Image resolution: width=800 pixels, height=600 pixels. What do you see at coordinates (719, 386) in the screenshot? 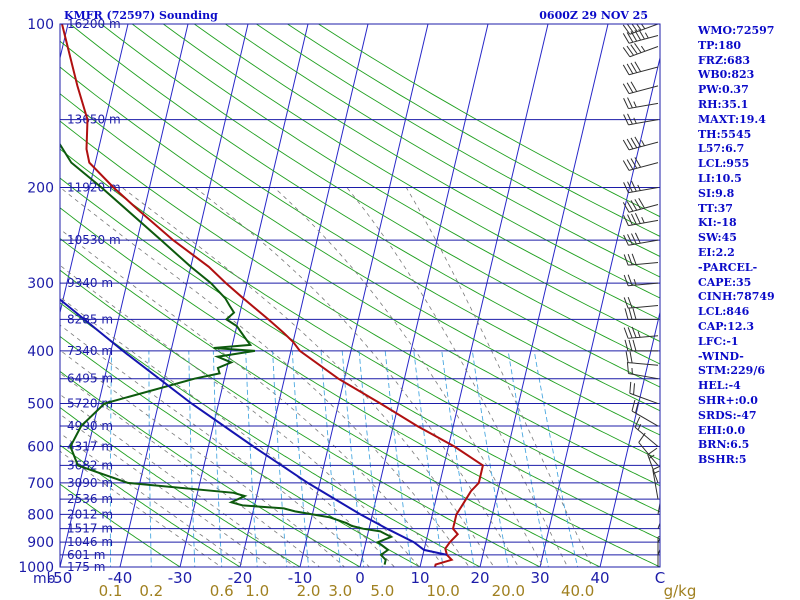
I see `stat-item: HEL:-4` at bounding box center [719, 386].